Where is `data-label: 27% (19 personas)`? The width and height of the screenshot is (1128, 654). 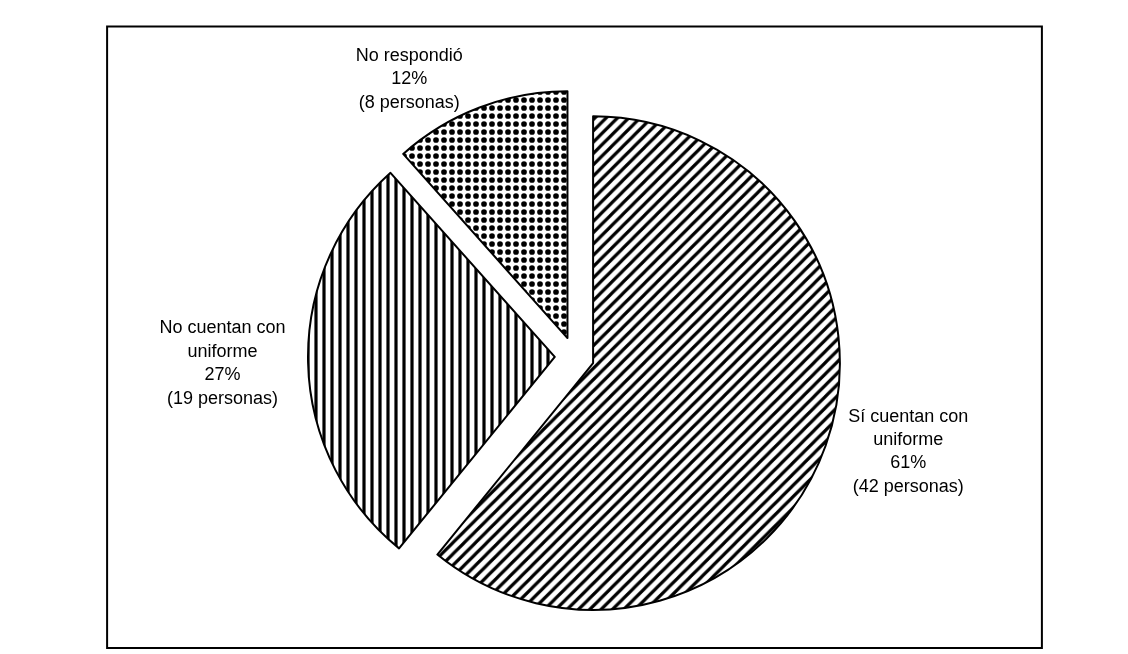 data-label: 27% (19 personas) is located at coordinates (222, 386).